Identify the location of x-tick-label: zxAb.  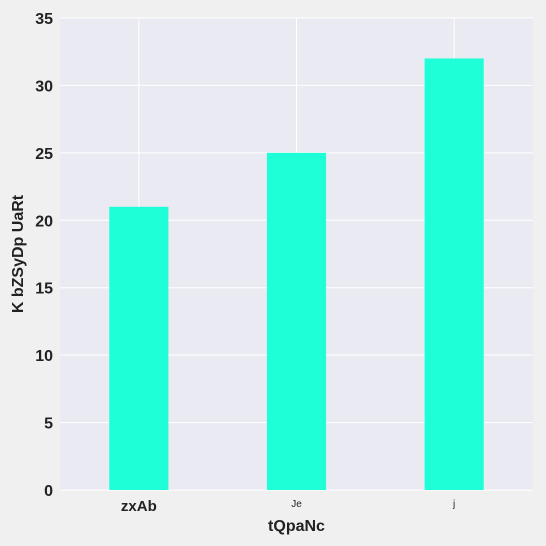
(139, 506).